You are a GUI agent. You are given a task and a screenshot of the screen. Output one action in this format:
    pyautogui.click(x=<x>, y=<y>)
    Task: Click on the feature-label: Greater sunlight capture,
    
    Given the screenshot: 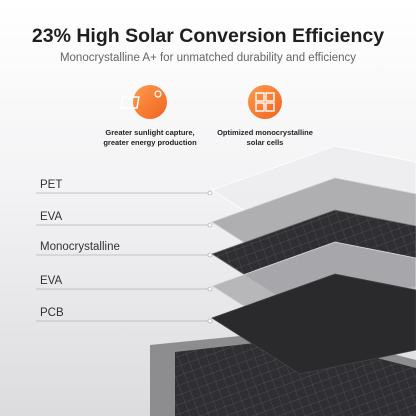 What is the action you would take?
    pyautogui.click(x=149, y=132)
    